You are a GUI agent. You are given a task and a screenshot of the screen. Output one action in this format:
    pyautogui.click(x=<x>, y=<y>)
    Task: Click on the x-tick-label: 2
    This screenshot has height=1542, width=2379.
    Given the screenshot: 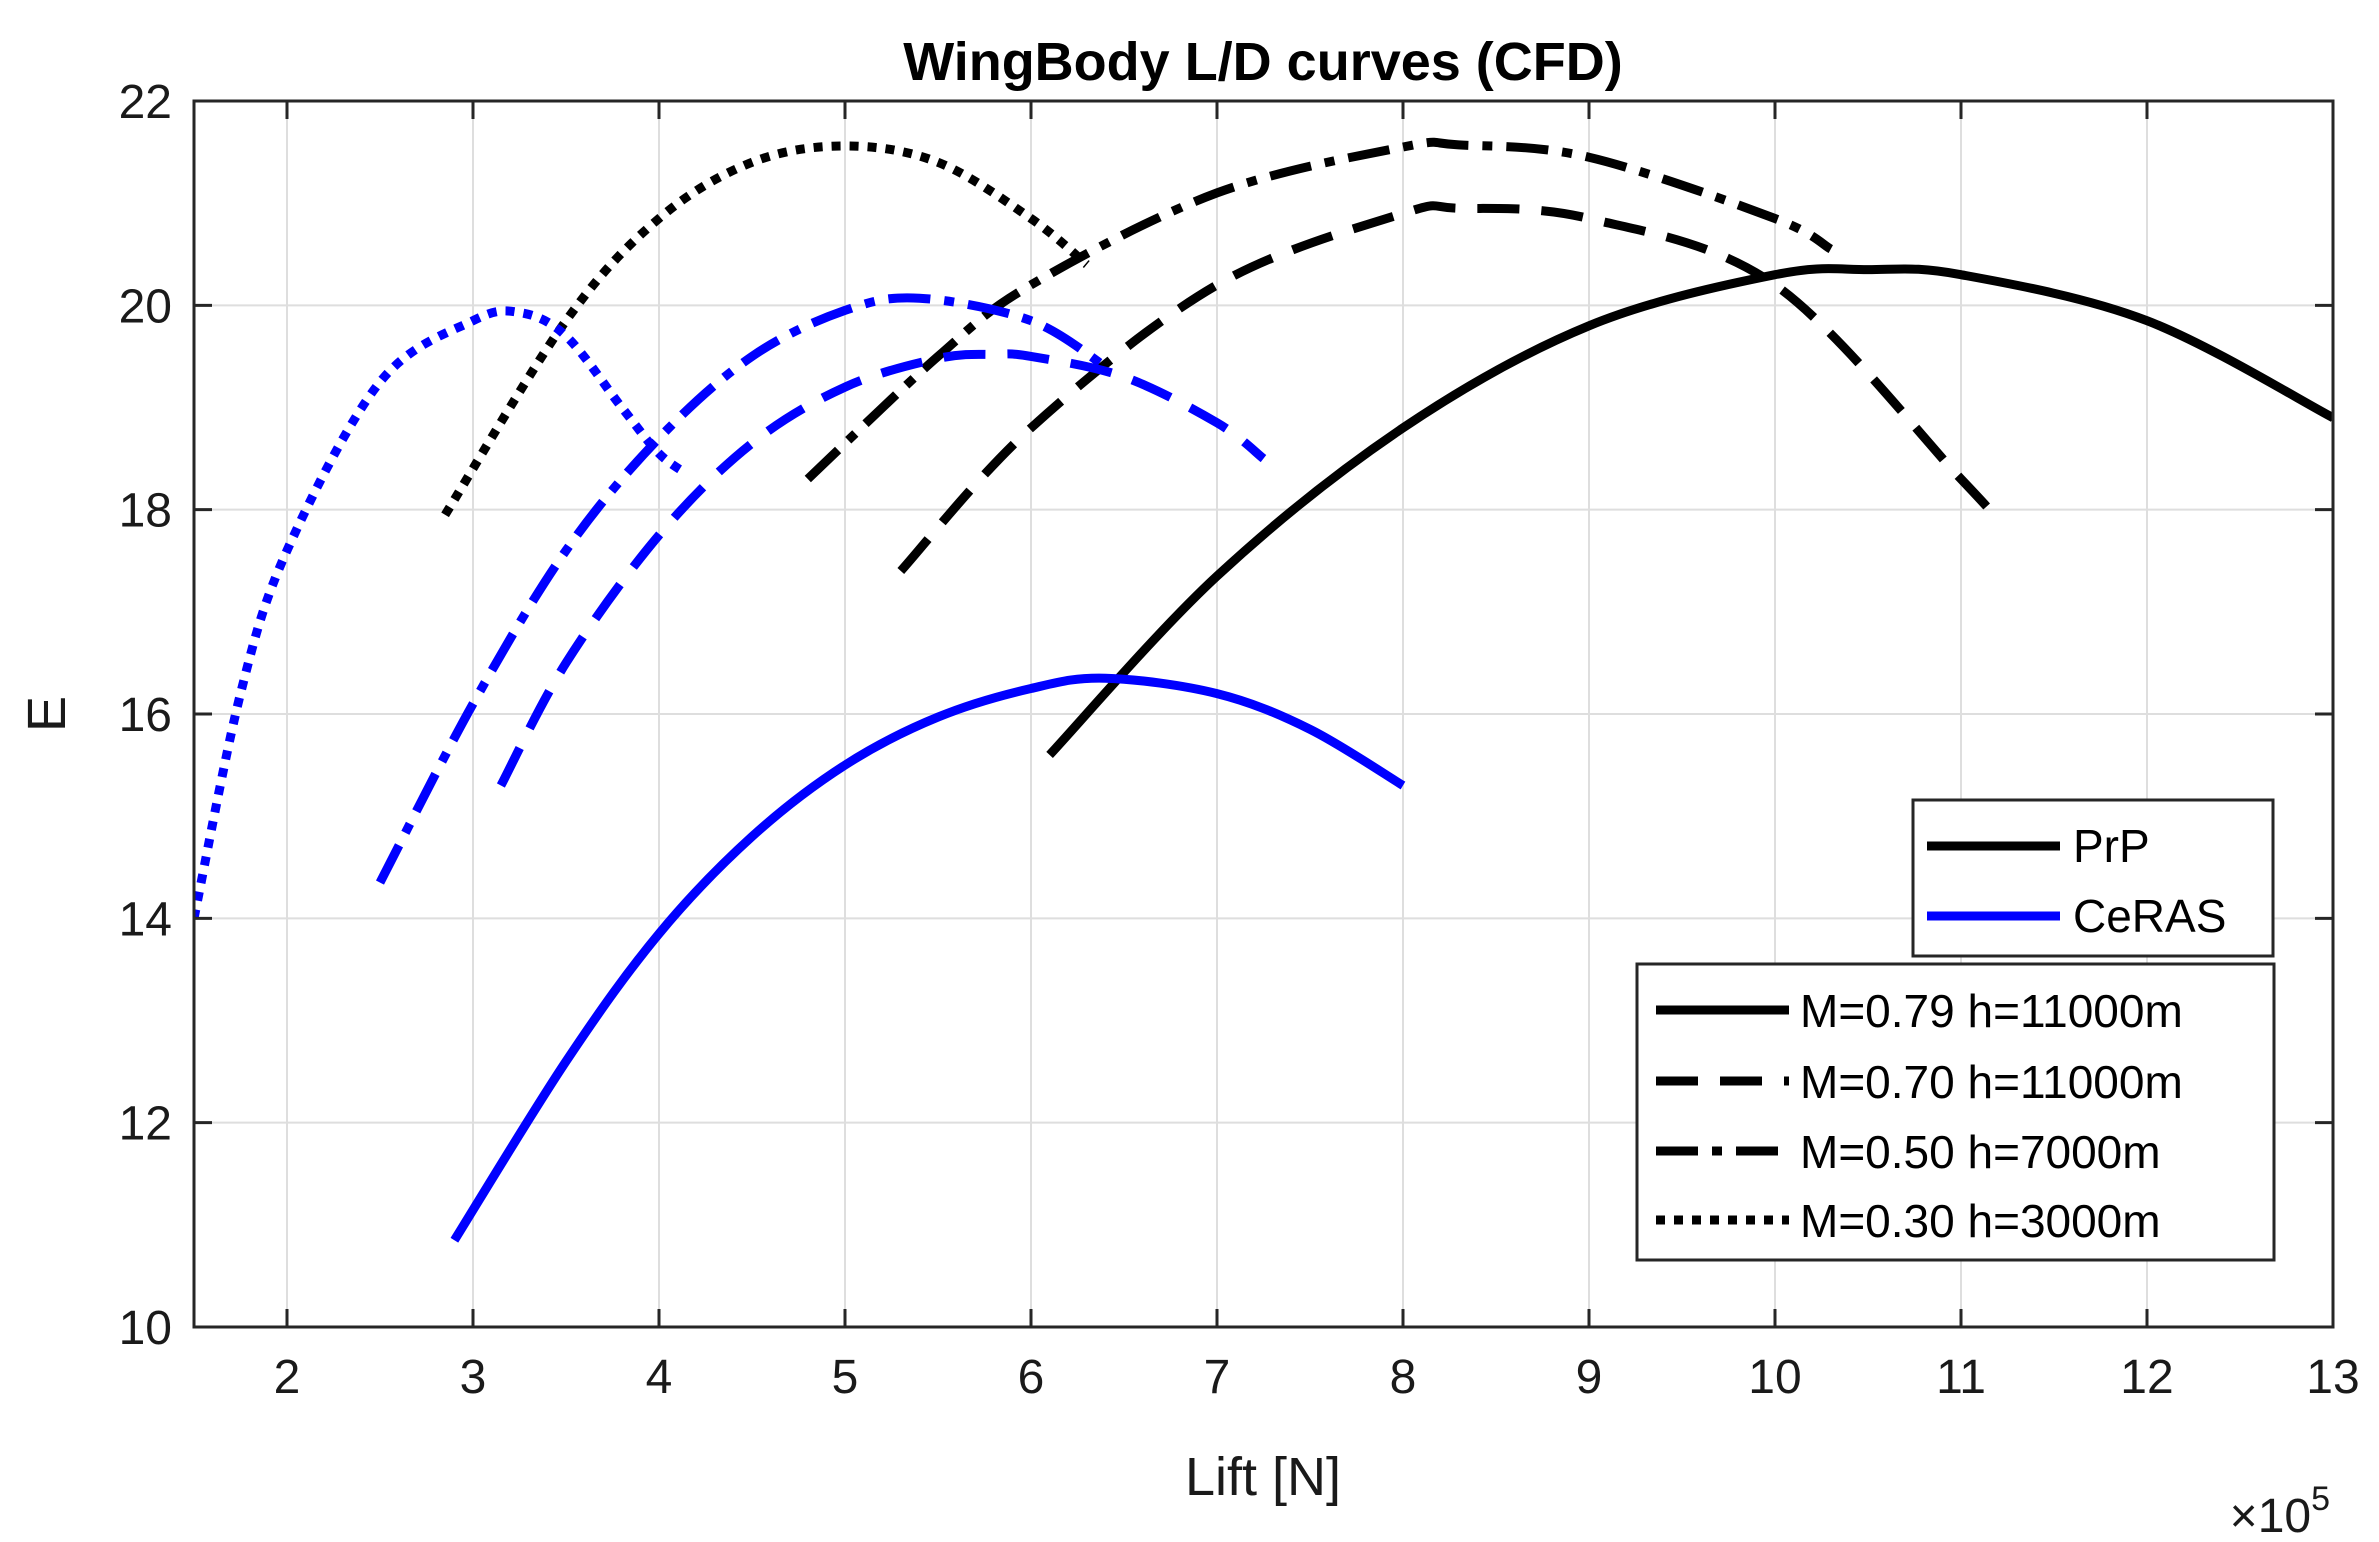 What is the action you would take?
    pyautogui.click(x=287, y=1377)
    